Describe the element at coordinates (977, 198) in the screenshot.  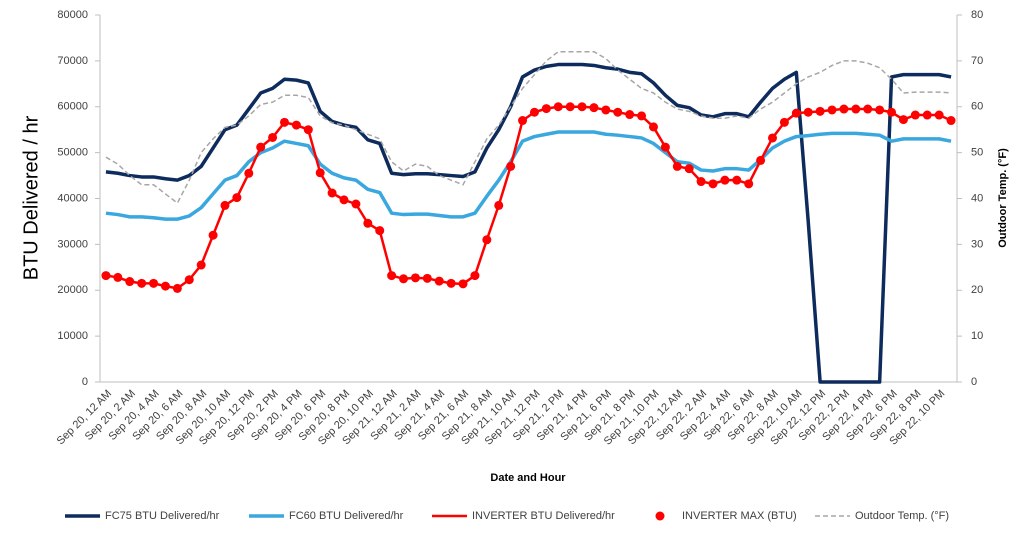
I see `y2-tick-label: 40` at that location.